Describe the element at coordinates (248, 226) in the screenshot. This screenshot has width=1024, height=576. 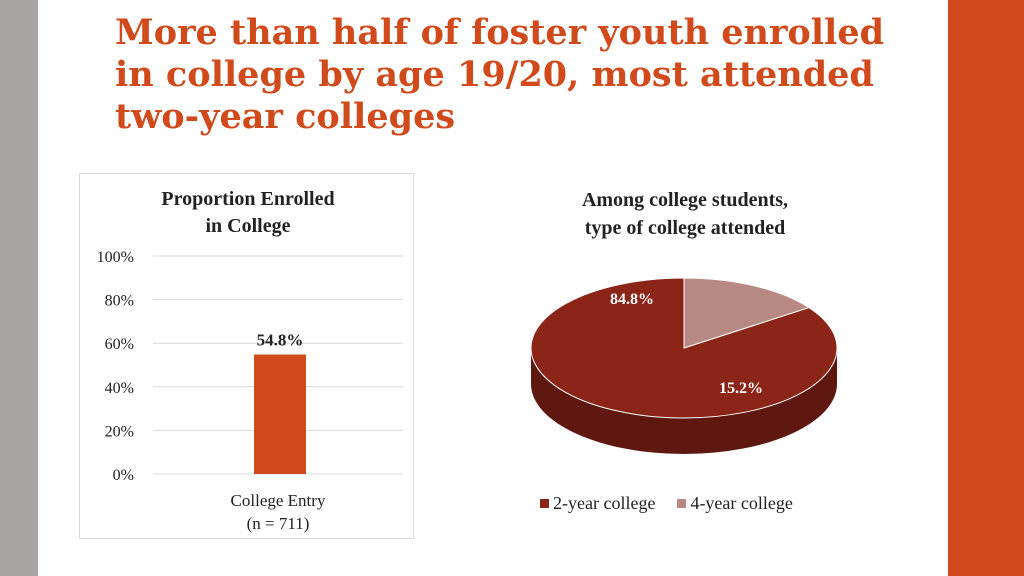
I see `bar-chart-title-line-2: in College` at that location.